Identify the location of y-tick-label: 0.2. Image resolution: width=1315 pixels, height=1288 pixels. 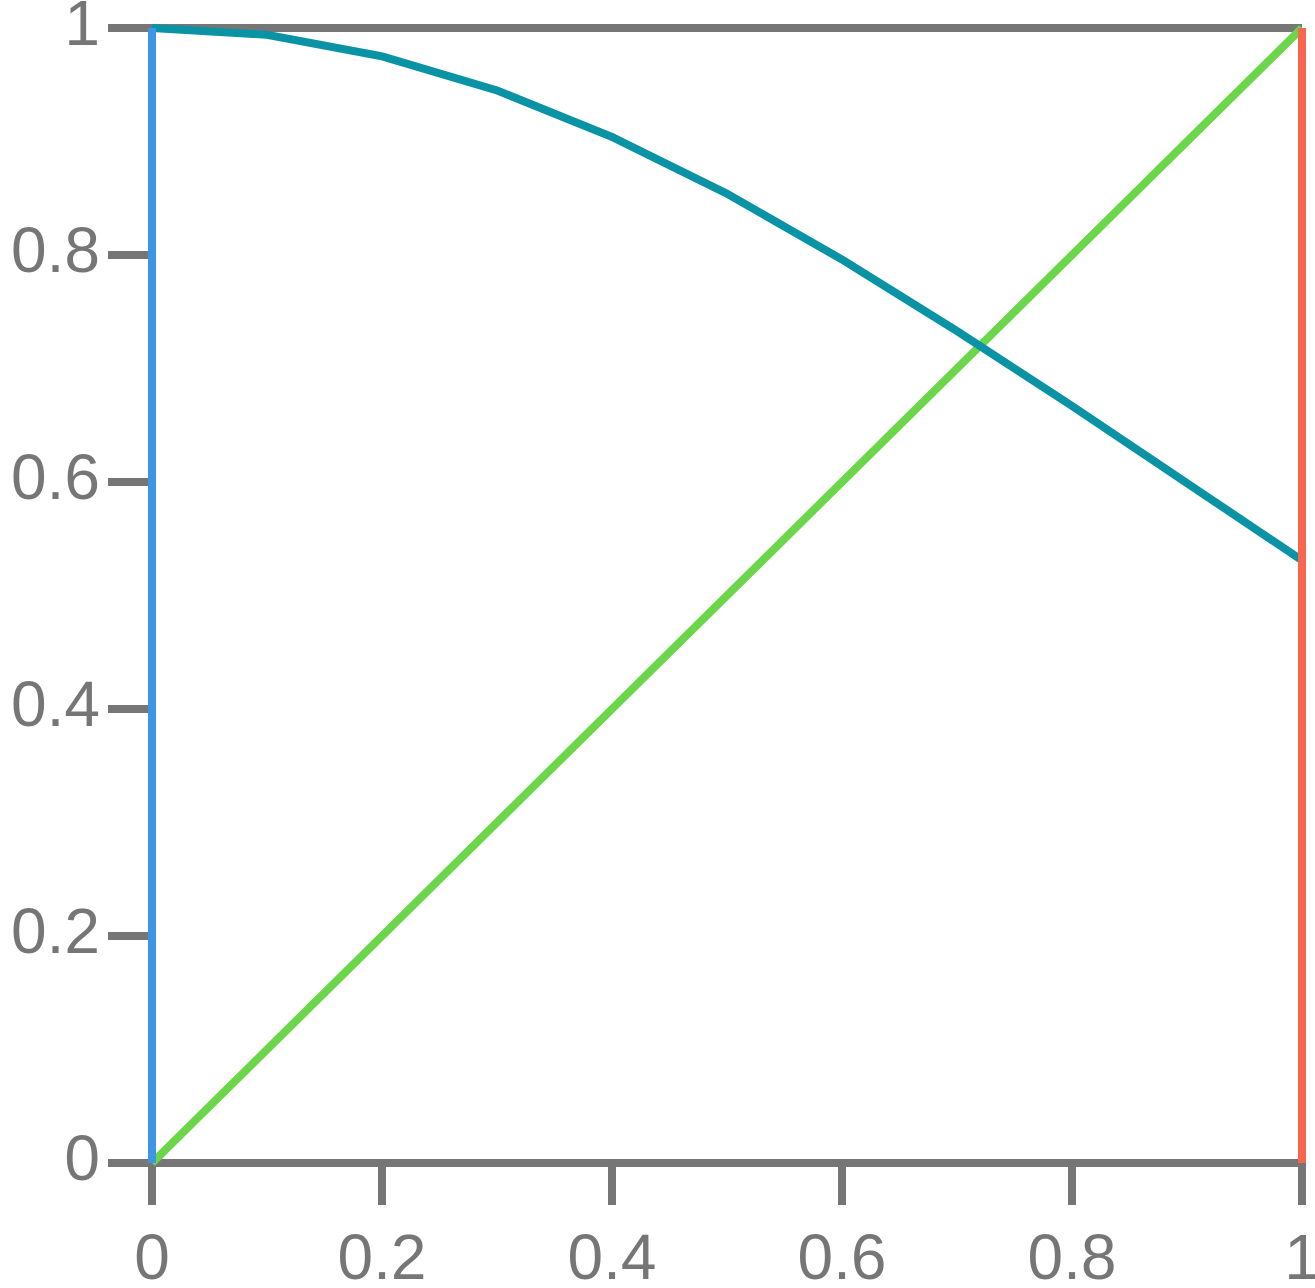
(55, 931).